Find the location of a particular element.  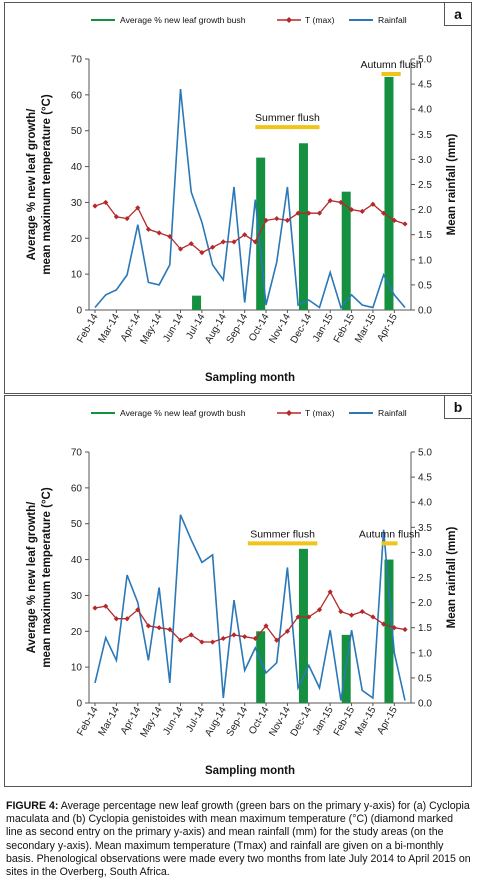

a-y2-tick-label: 4.5 is located at coordinates (425, 85).